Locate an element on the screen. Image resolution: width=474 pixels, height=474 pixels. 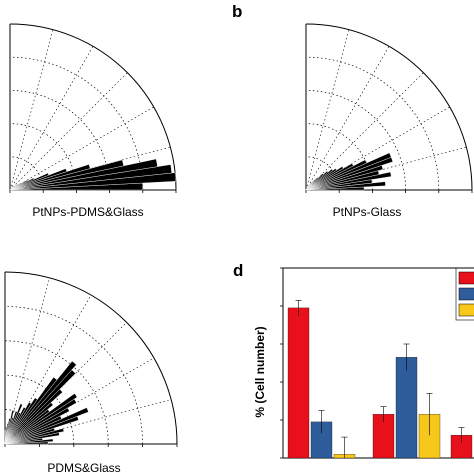
panel-letter-d: d is located at coordinates (238, 270).